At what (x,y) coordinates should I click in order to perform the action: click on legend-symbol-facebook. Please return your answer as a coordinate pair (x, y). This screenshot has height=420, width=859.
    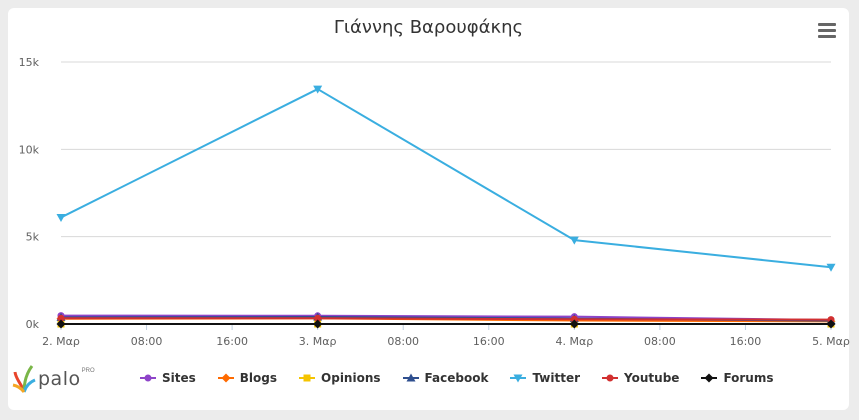
    Looking at the image, I should click on (410, 377).